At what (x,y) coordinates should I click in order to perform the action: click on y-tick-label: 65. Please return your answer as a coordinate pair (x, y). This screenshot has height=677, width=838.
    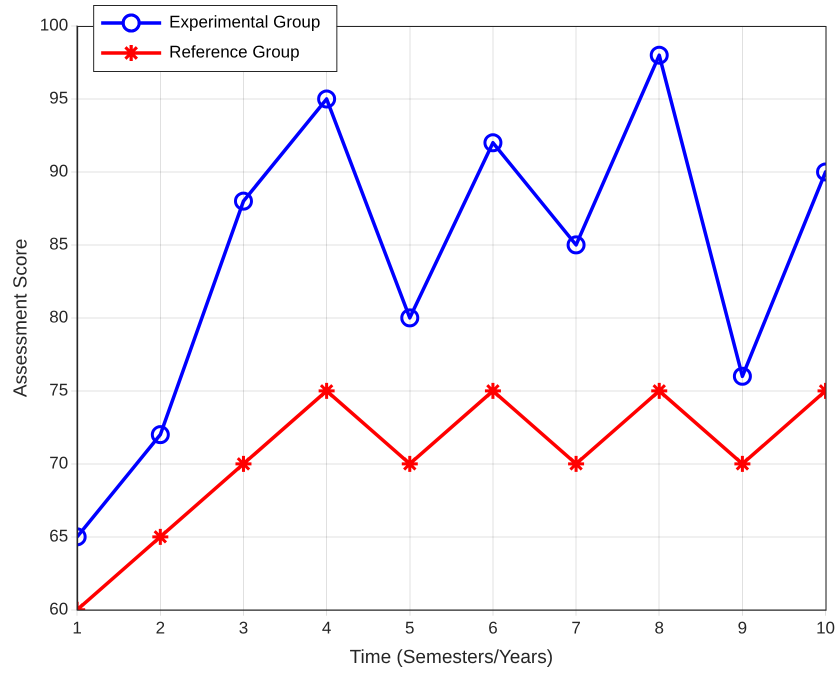
    Looking at the image, I should click on (58, 536).